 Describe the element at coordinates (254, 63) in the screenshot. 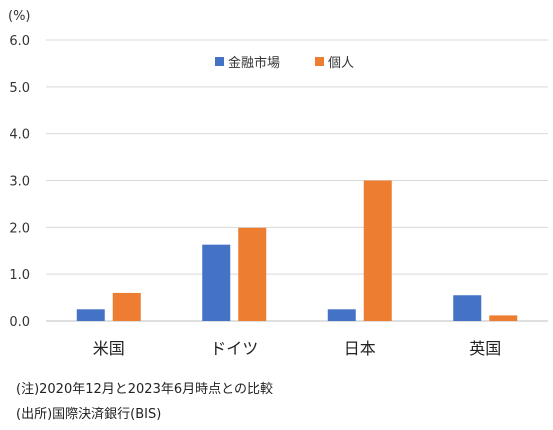

I see `legend-label: 金融市場` at that location.